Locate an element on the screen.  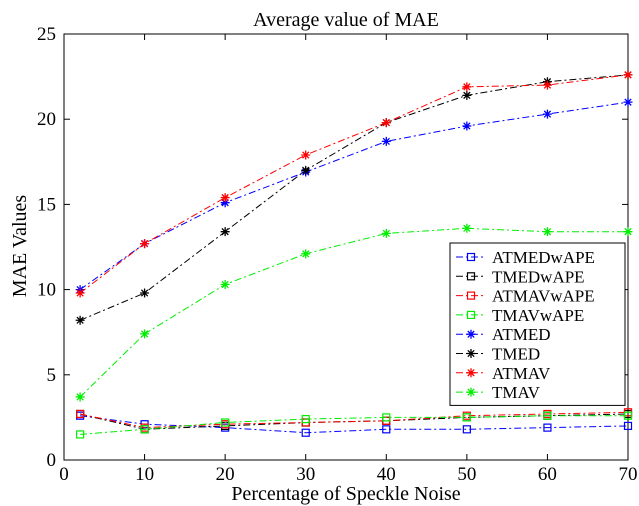
legend-item: TMEDwAPE is located at coordinates (520, 276).